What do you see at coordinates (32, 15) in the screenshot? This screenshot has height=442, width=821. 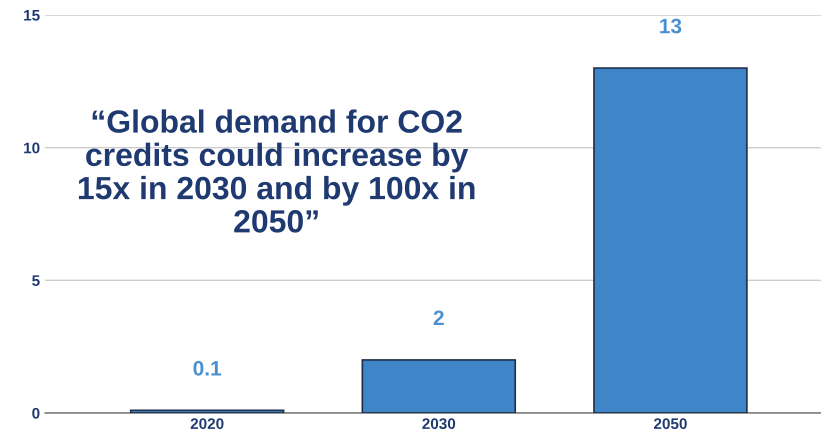 I see `y-tick-label: 15` at bounding box center [32, 15].